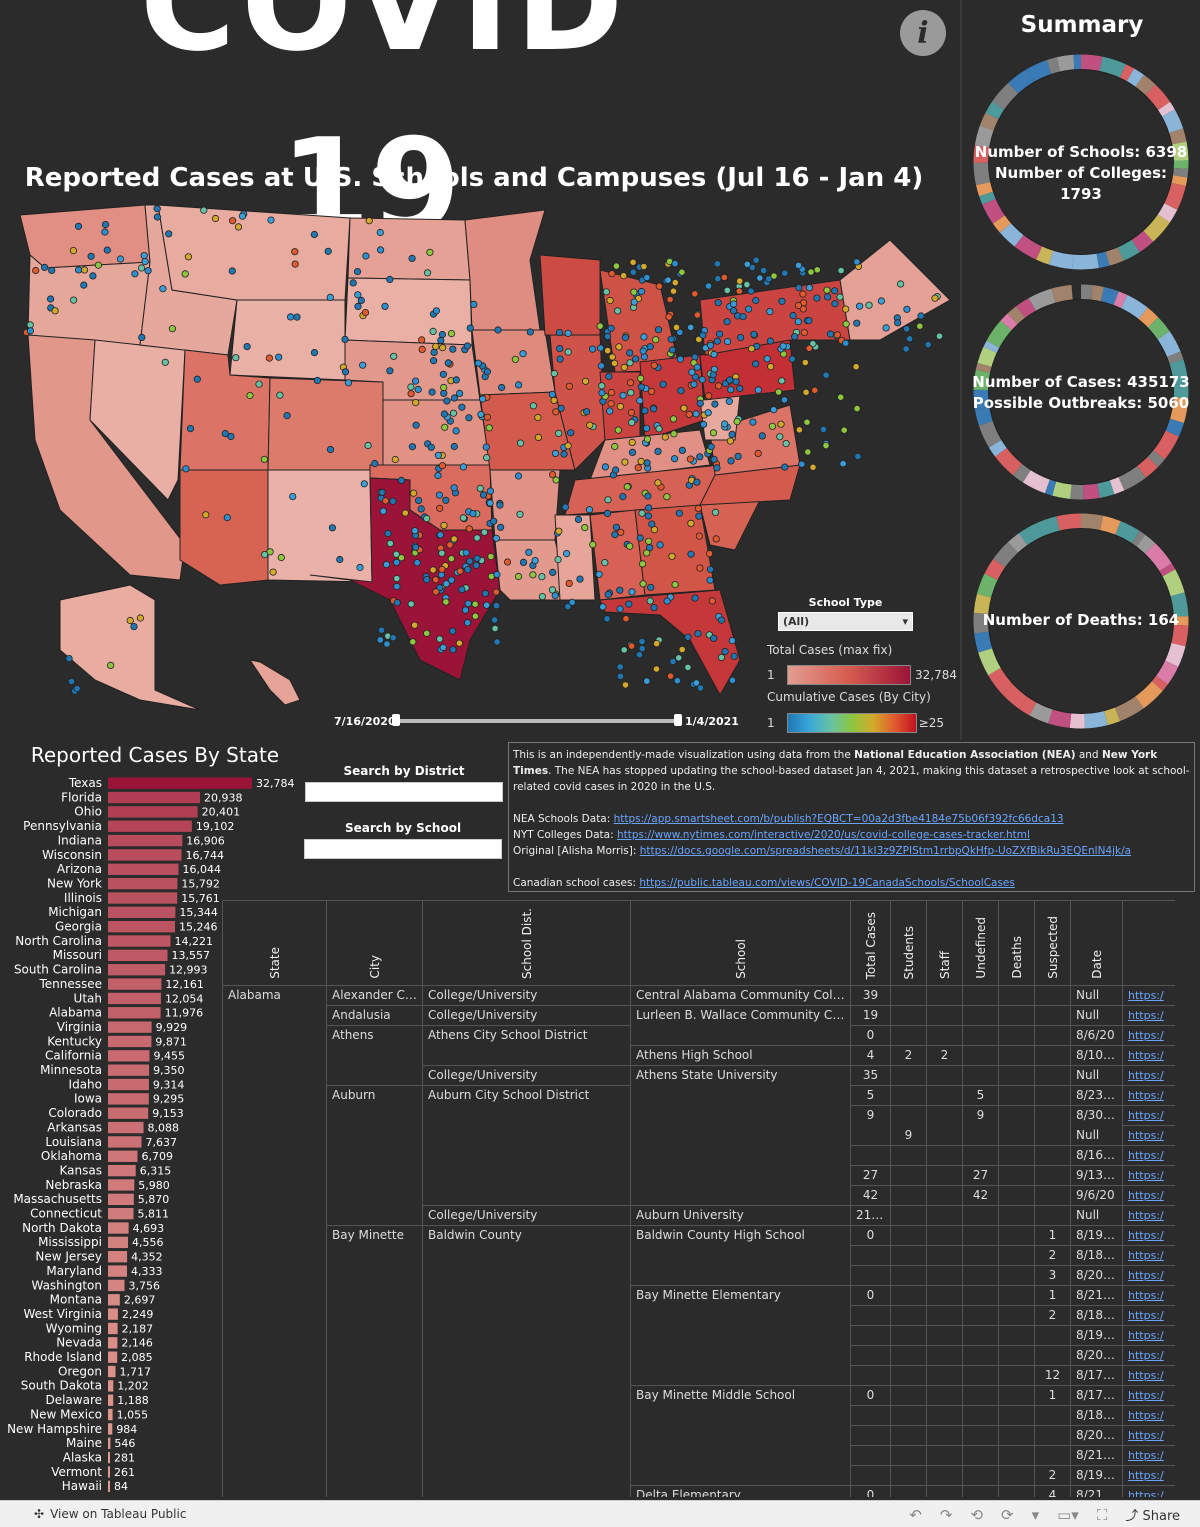  Describe the element at coordinates (1102, 1514) in the screenshot. I see `fullscreen-icon: ⛶` at that location.